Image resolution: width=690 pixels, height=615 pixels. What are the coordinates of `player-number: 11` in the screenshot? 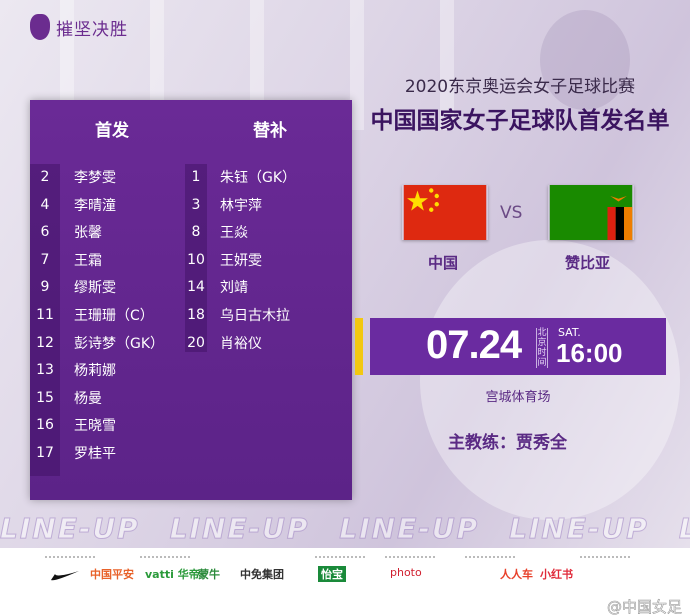 It's located at (45, 315).